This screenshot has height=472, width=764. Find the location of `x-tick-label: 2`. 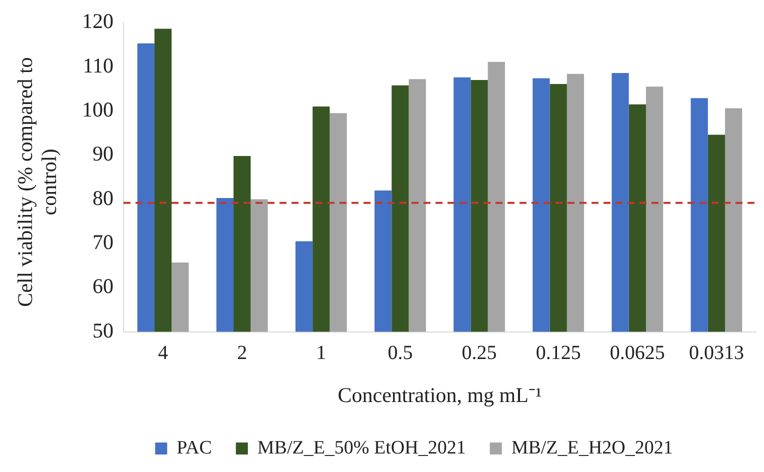

x-tick-label: 2 is located at coordinates (242, 353).